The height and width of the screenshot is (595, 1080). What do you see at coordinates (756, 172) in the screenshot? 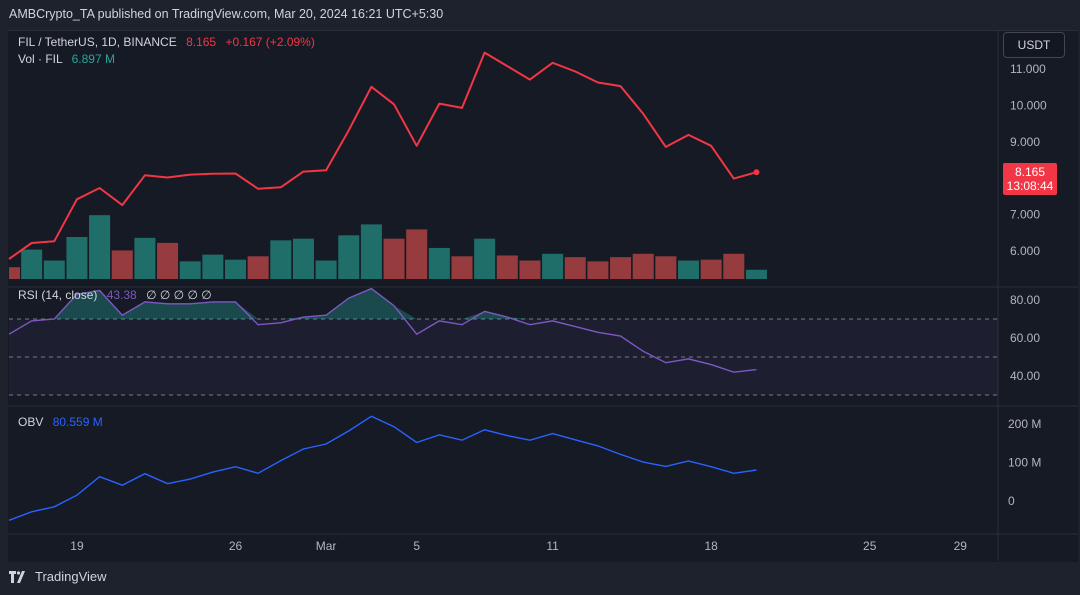
I see `last-price-dot` at bounding box center [756, 172].